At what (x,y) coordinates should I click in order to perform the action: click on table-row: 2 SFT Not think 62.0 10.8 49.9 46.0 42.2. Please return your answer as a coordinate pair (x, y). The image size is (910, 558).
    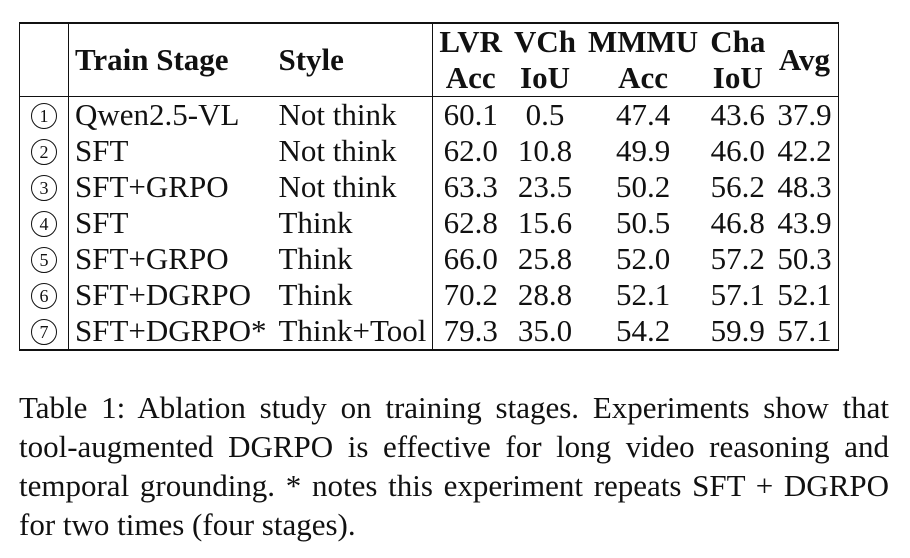
    Looking at the image, I should click on (429, 151).